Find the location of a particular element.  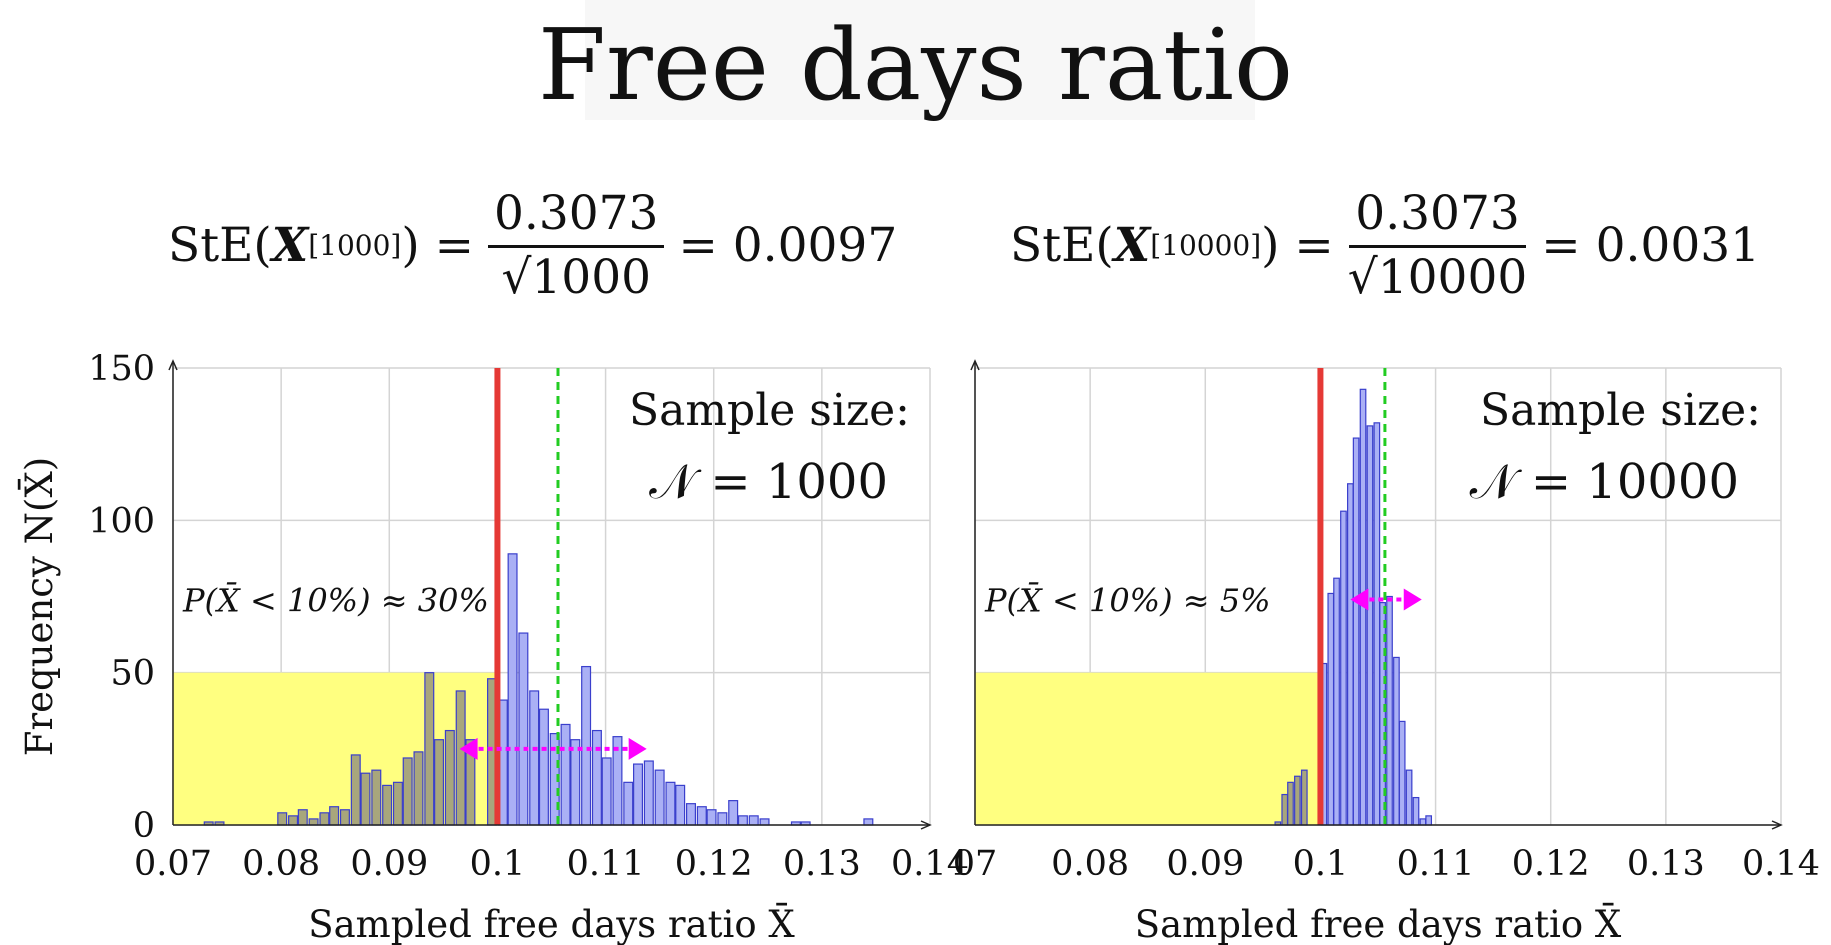

probability-region is located at coordinates (1148, 748).